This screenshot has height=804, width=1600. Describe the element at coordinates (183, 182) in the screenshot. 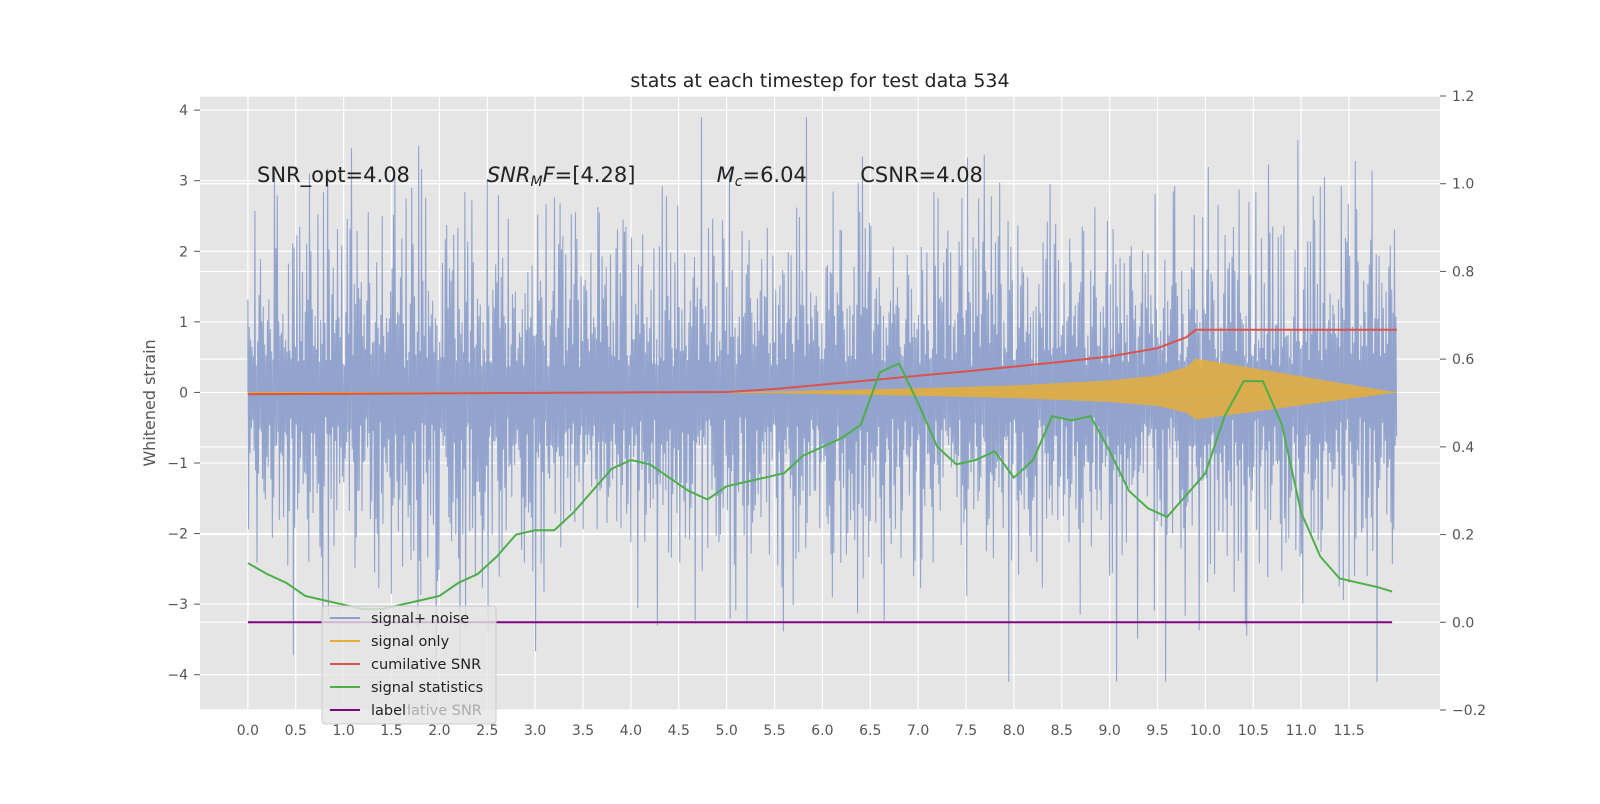

I see `y-tick-label: 3` at that location.